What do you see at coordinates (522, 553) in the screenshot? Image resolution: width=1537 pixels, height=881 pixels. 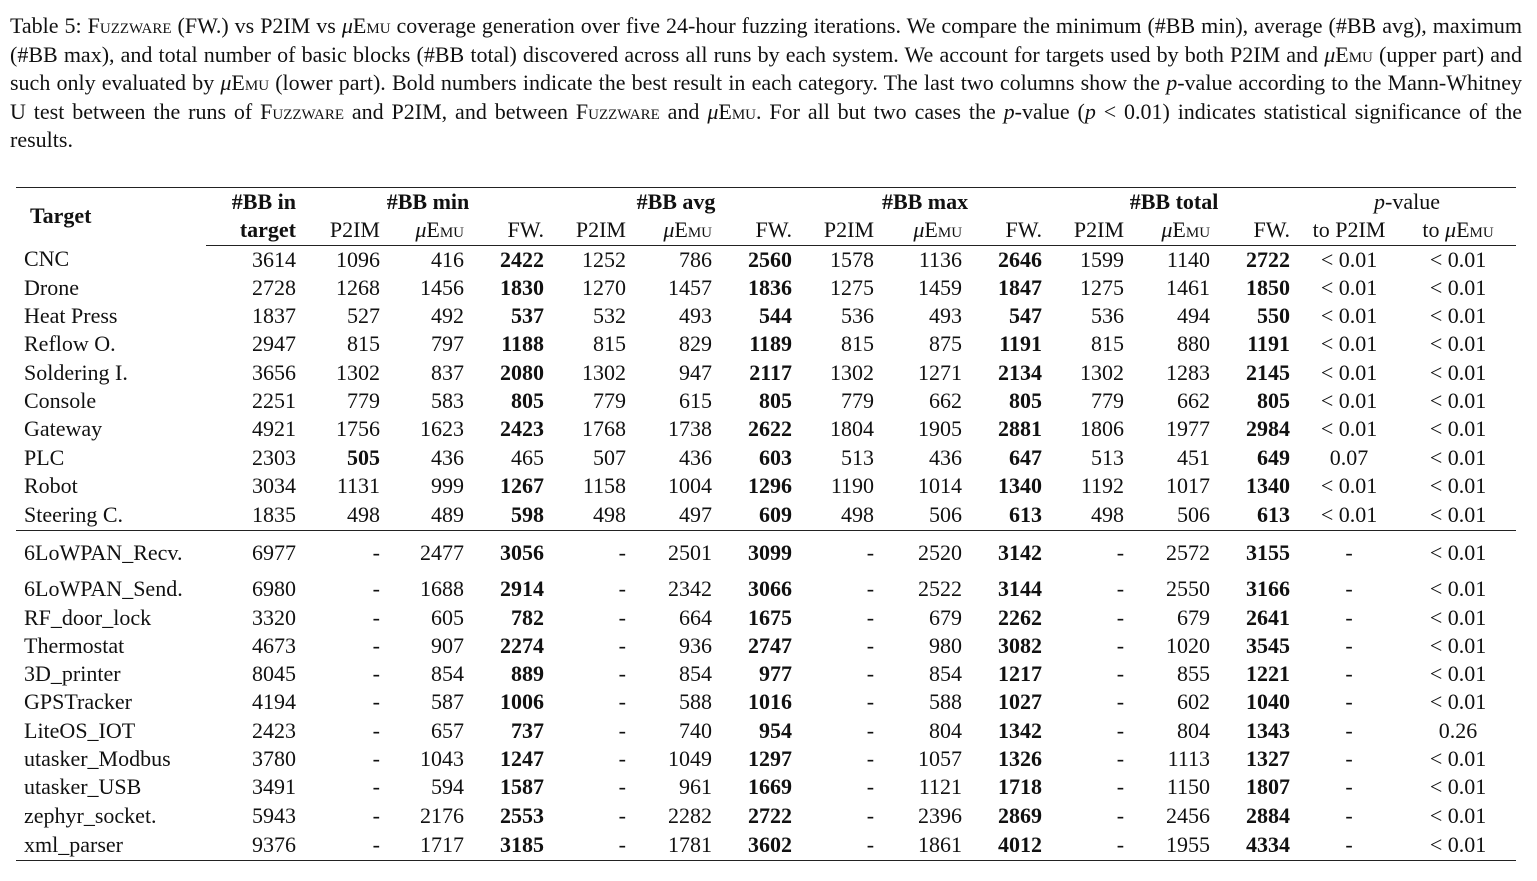 I see `cell-value: 3056` at bounding box center [522, 553].